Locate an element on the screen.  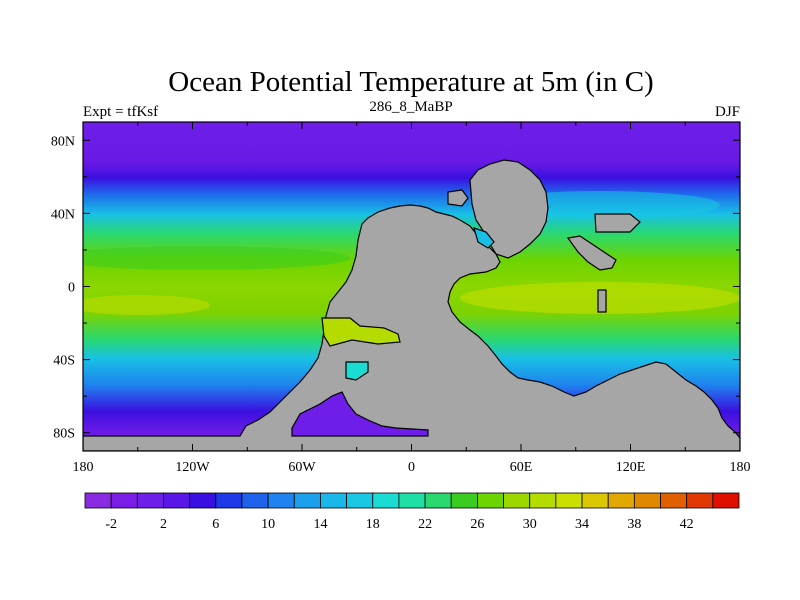
land-peninsula is located at coordinates (591, 253).